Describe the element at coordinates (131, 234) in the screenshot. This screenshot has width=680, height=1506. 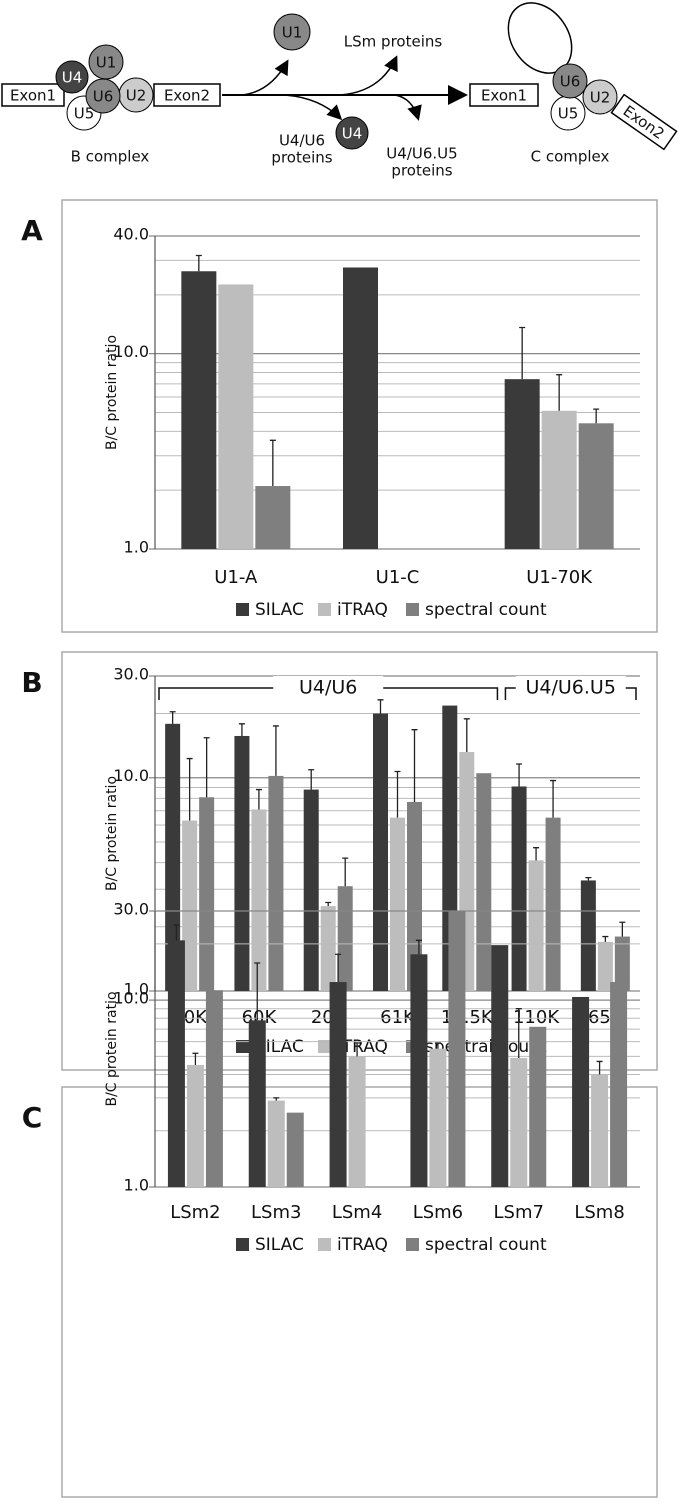
I see `y-tick-label: 40.0` at that location.